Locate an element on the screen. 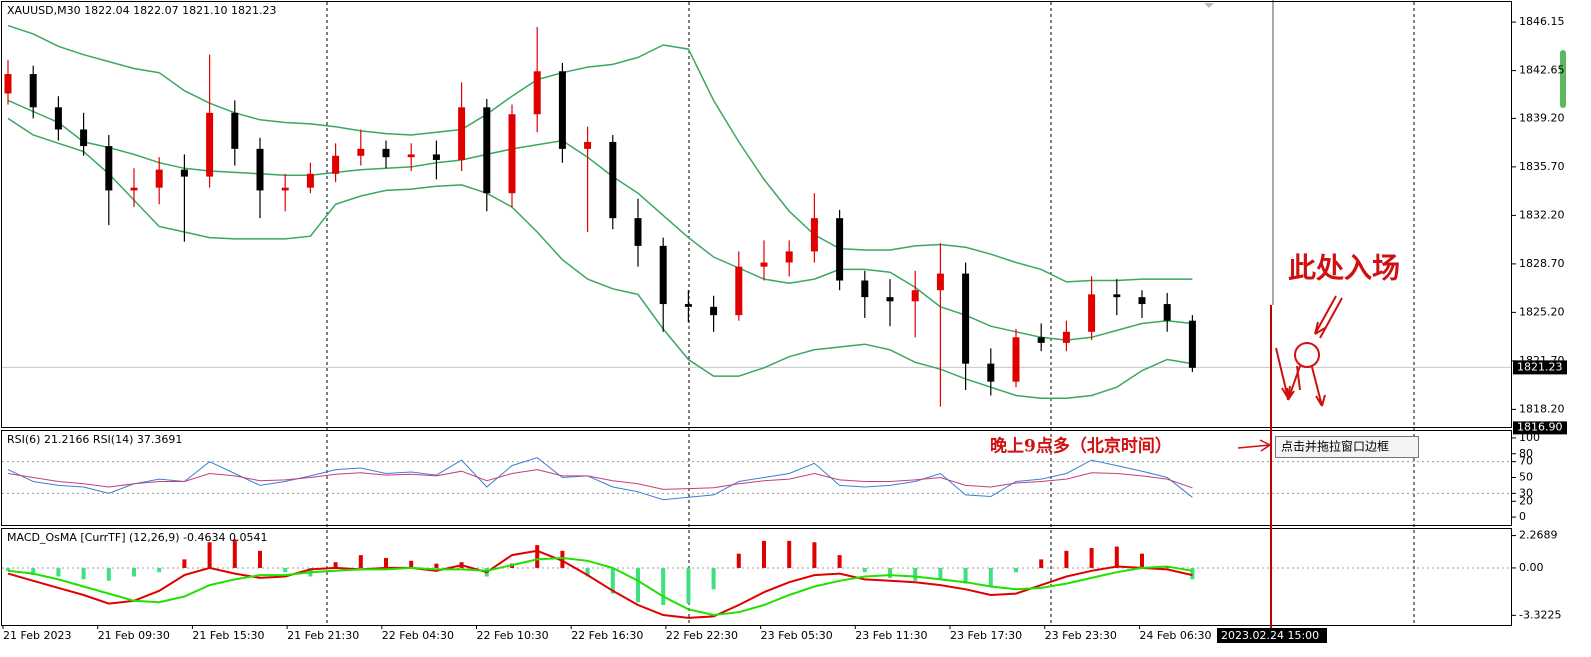  y-tick-label: 0.00 is located at coordinates (1531, 567).